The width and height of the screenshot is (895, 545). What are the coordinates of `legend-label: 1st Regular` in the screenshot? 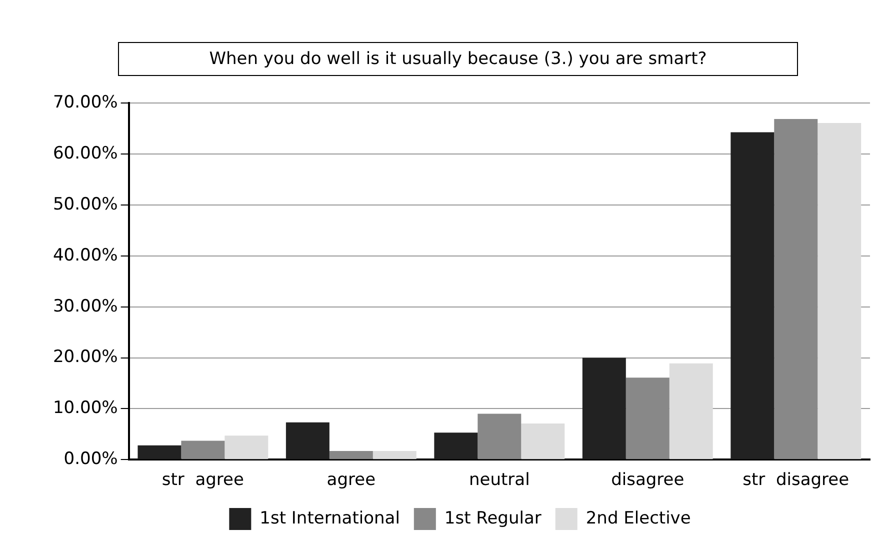 It's located at (493, 518).